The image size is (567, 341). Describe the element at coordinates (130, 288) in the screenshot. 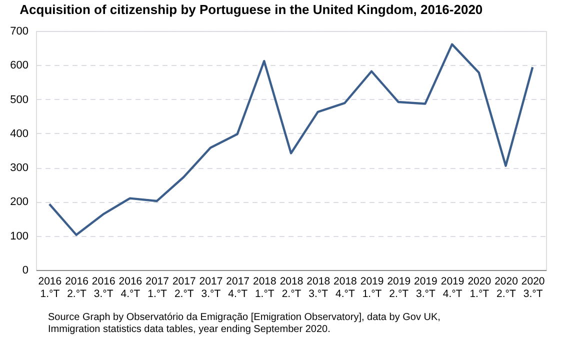

I see `x-tick-label: 2016 4.°T` at that location.